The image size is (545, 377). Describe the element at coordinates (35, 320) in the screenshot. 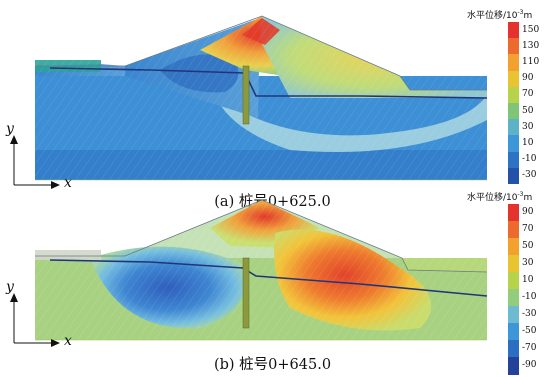

I see `axis-arrows-b` at that location.